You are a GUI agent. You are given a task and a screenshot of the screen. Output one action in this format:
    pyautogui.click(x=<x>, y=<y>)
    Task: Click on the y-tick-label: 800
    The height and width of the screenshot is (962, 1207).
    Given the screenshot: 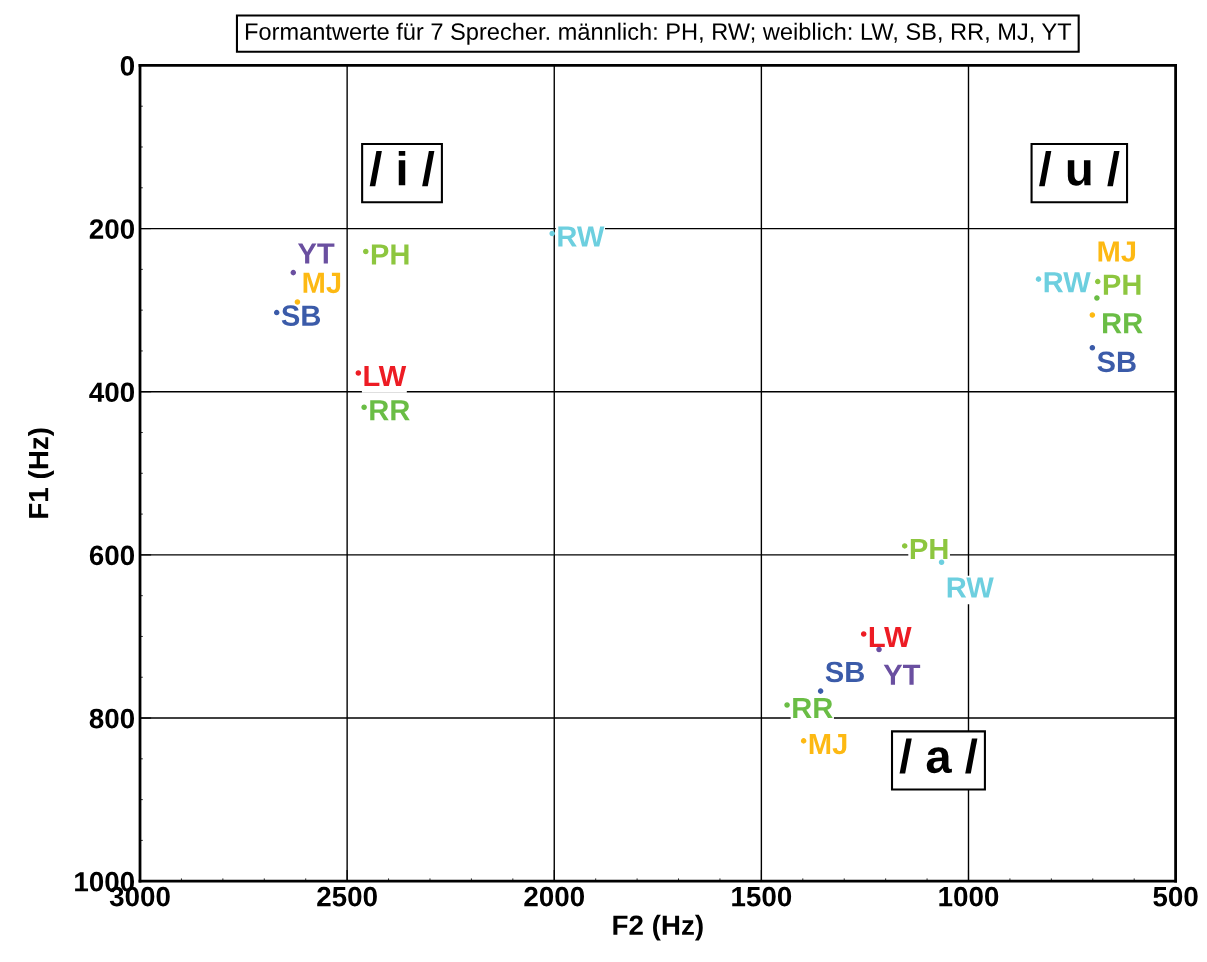 What is the action you would take?
    pyautogui.click(x=112, y=718)
    